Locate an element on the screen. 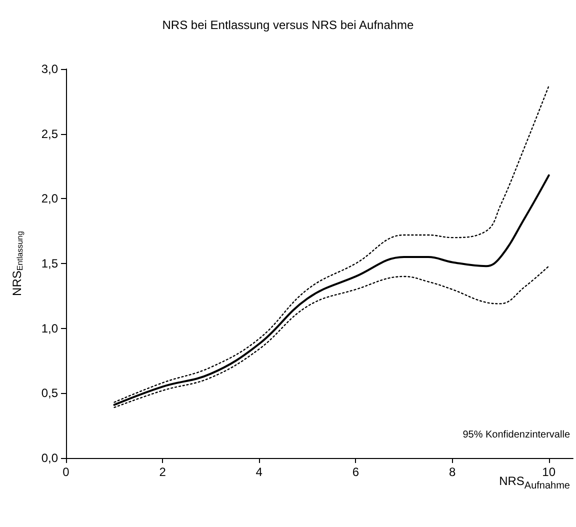 Image resolution: width=576 pixels, height=527 pixels. y-tick-label: 2,0 is located at coordinates (49, 199).